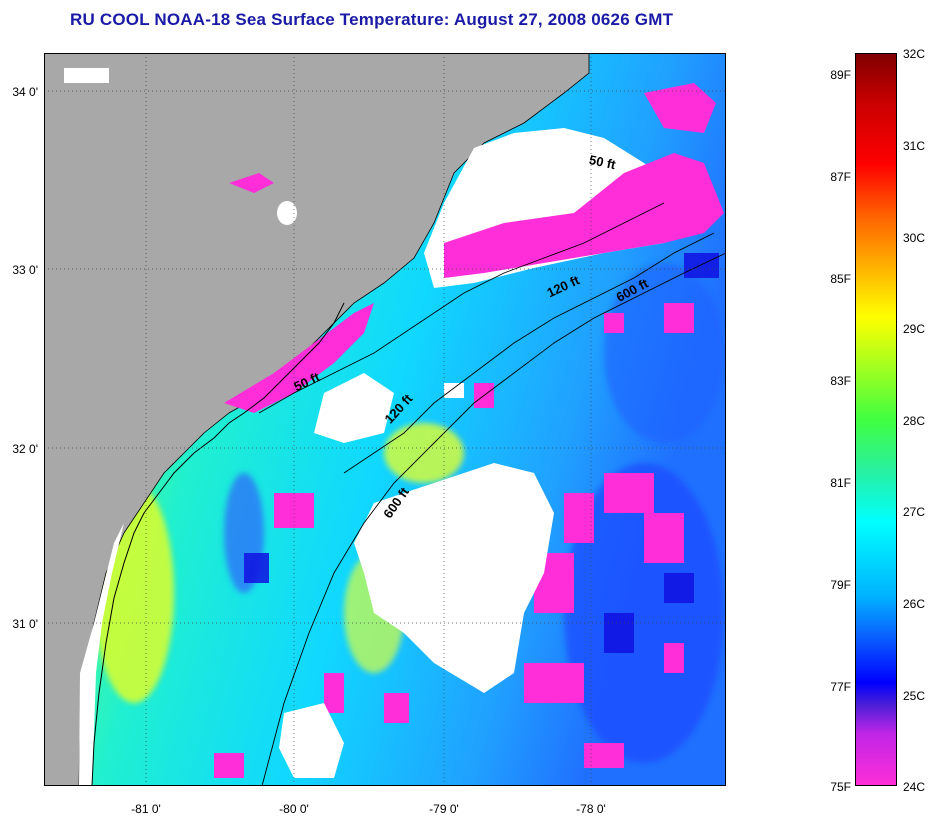 This screenshot has height=817, width=936. What do you see at coordinates (294, 809) in the screenshot?
I see `lon-label-80: -80 0'` at bounding box center [294, 809].